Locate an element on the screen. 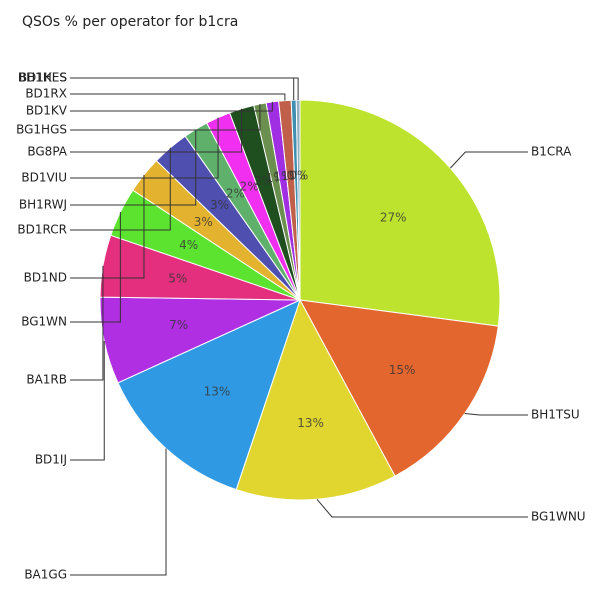 This screenshot has width=600, height=600. category-label: BG8PA is located at coordinates (47, 152).